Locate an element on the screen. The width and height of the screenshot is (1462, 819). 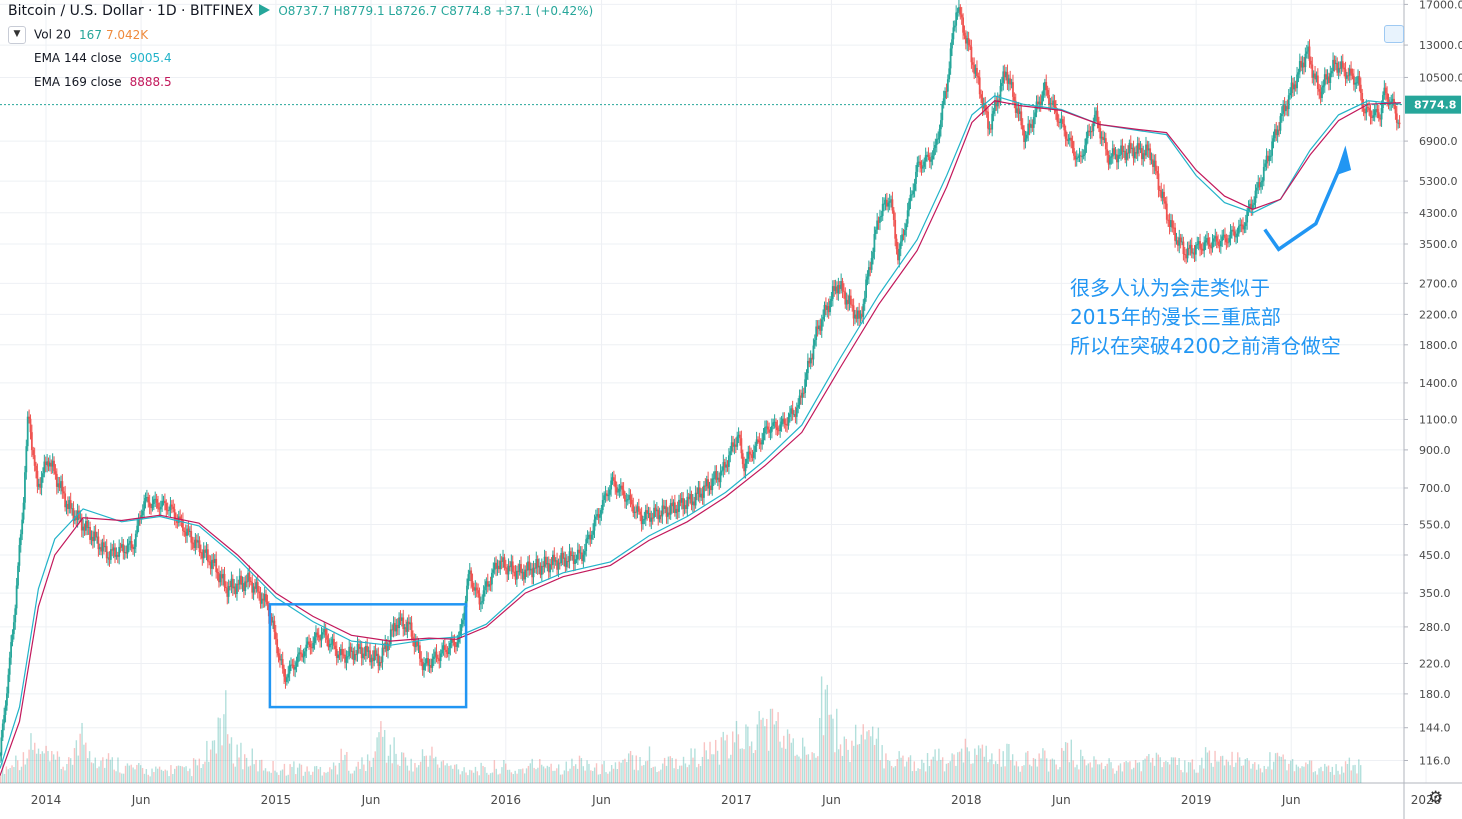
flag-icon is located at coordinates (265, 10).